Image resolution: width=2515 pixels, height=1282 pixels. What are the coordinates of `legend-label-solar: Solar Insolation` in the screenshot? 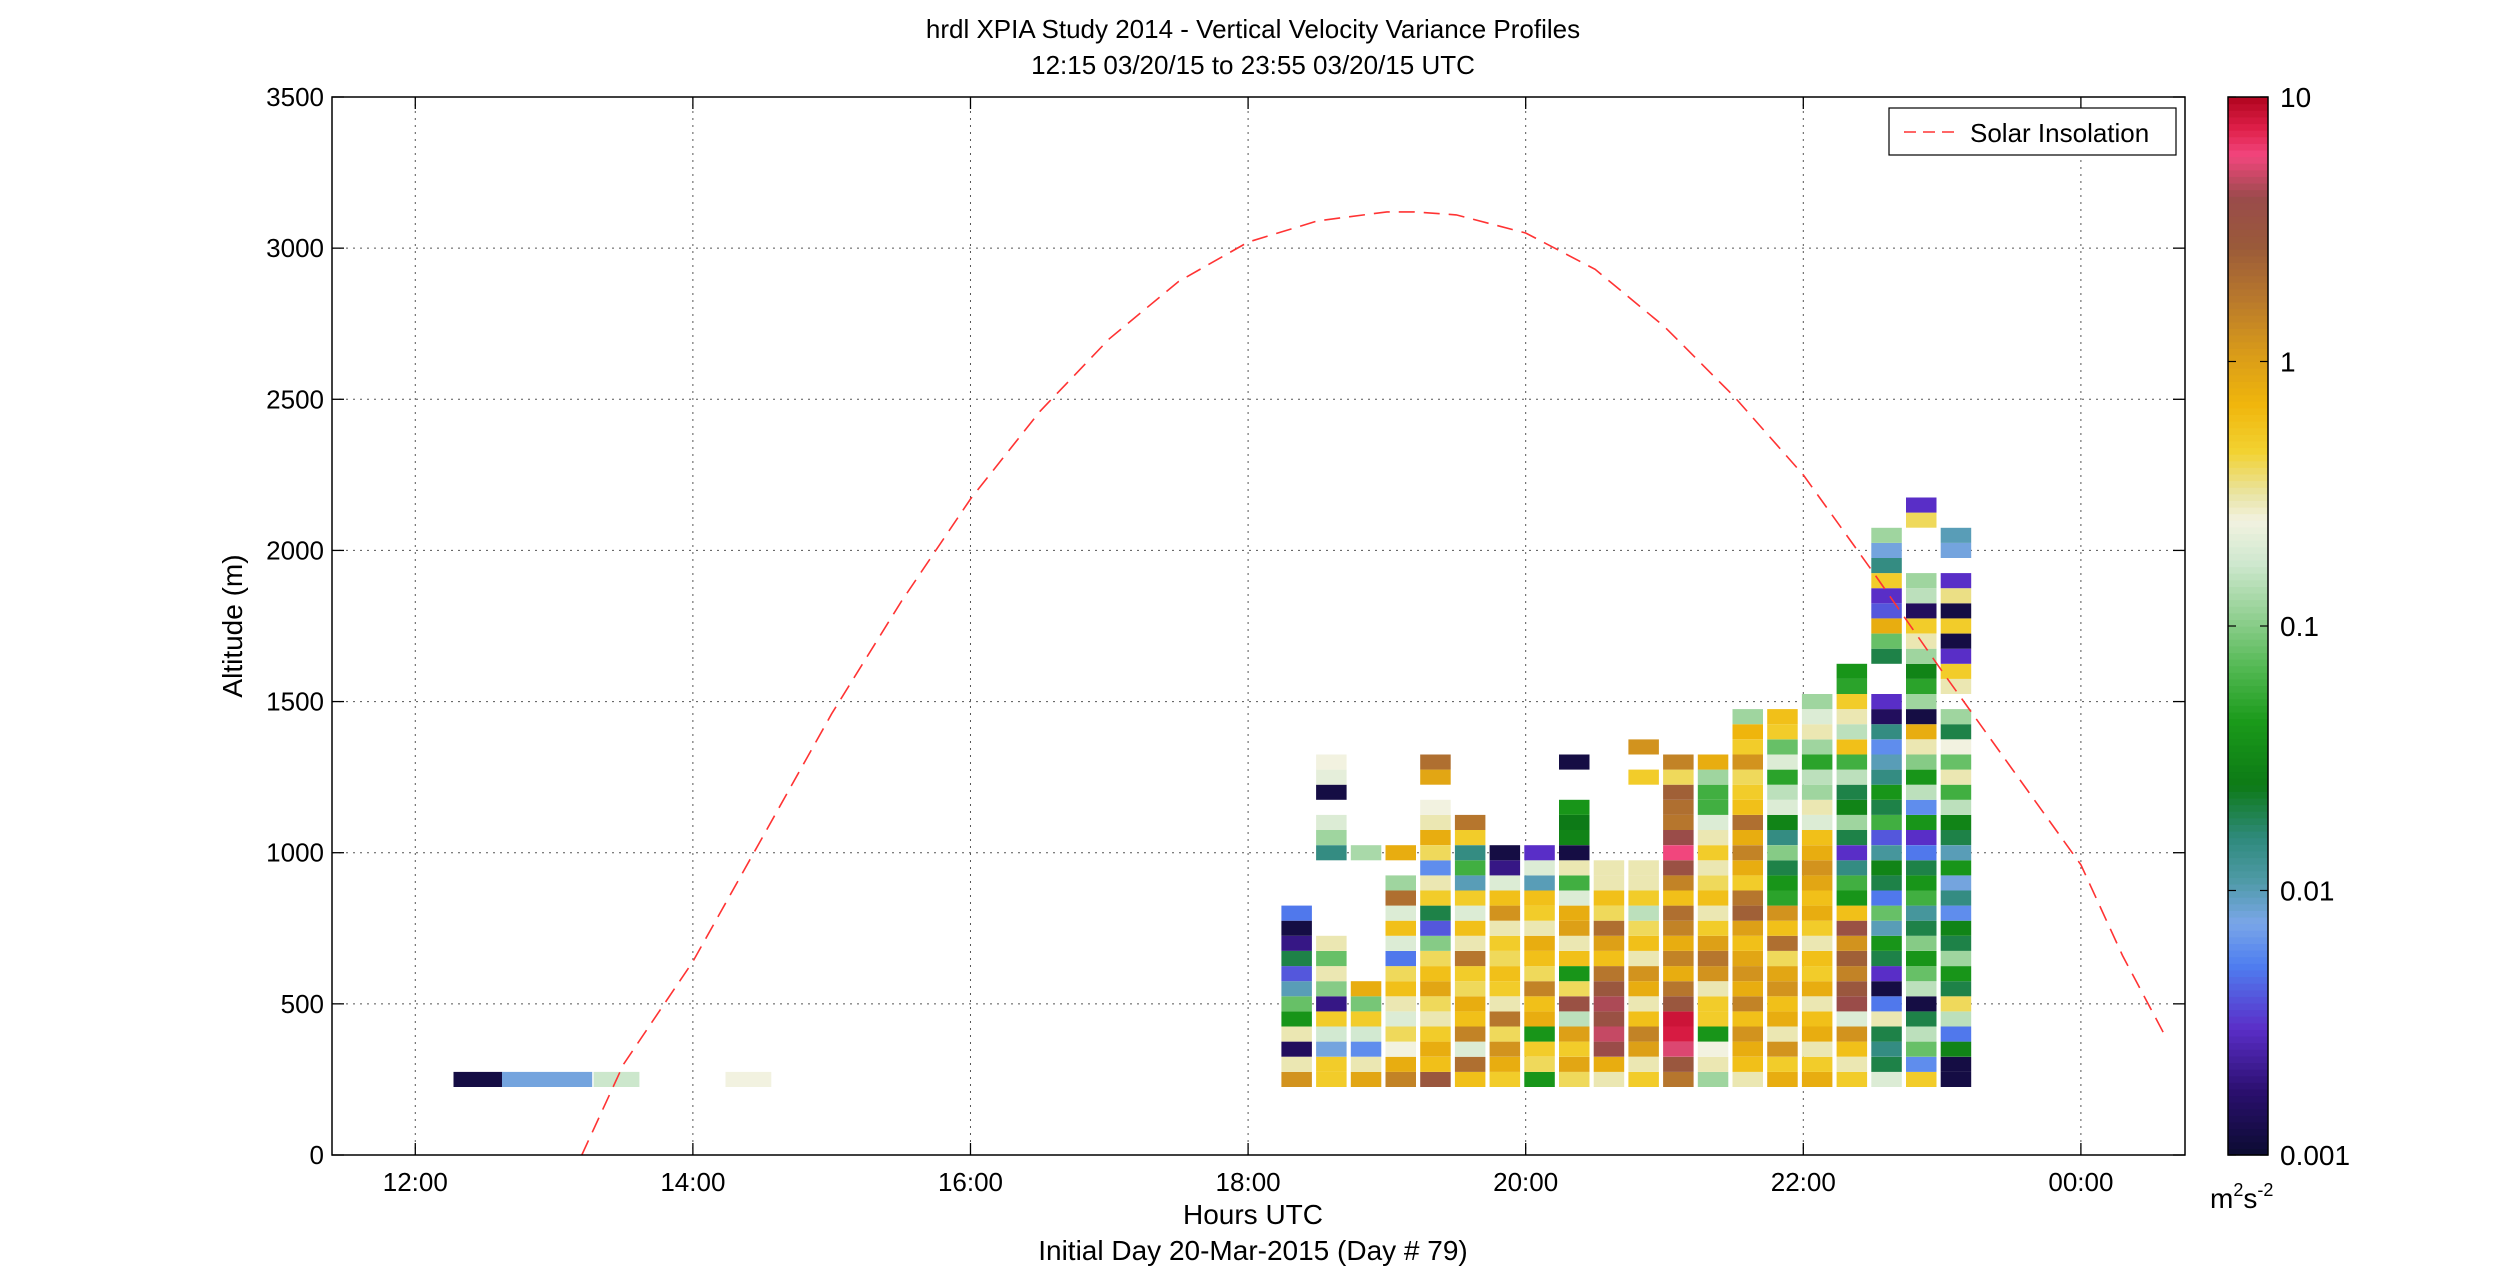 It's located at (2059, 133).